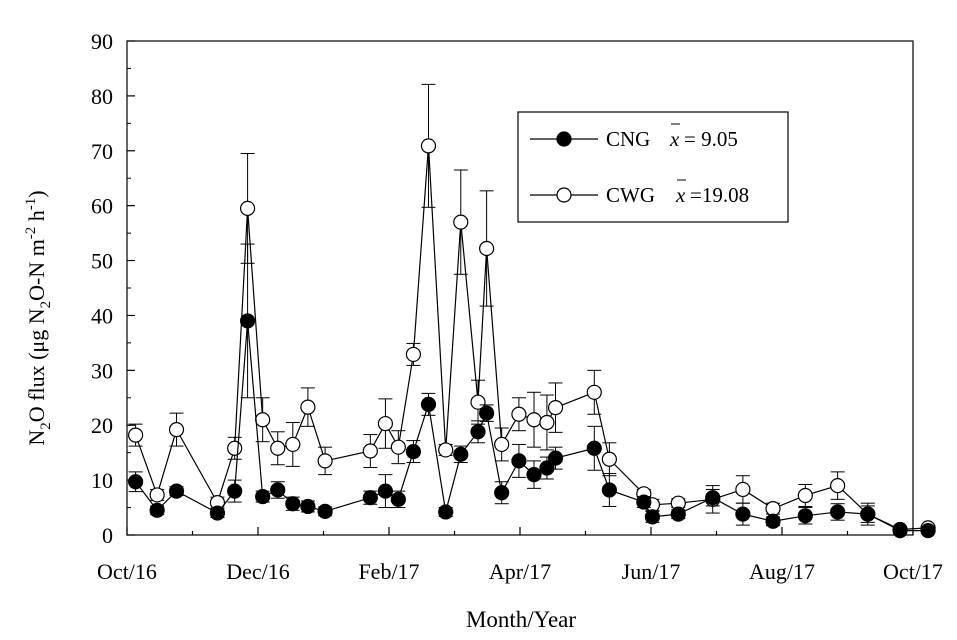  Describe the element at coordinates (719, 195) in the screenshot. I see `legend-mean-value: =19.08` at that location.